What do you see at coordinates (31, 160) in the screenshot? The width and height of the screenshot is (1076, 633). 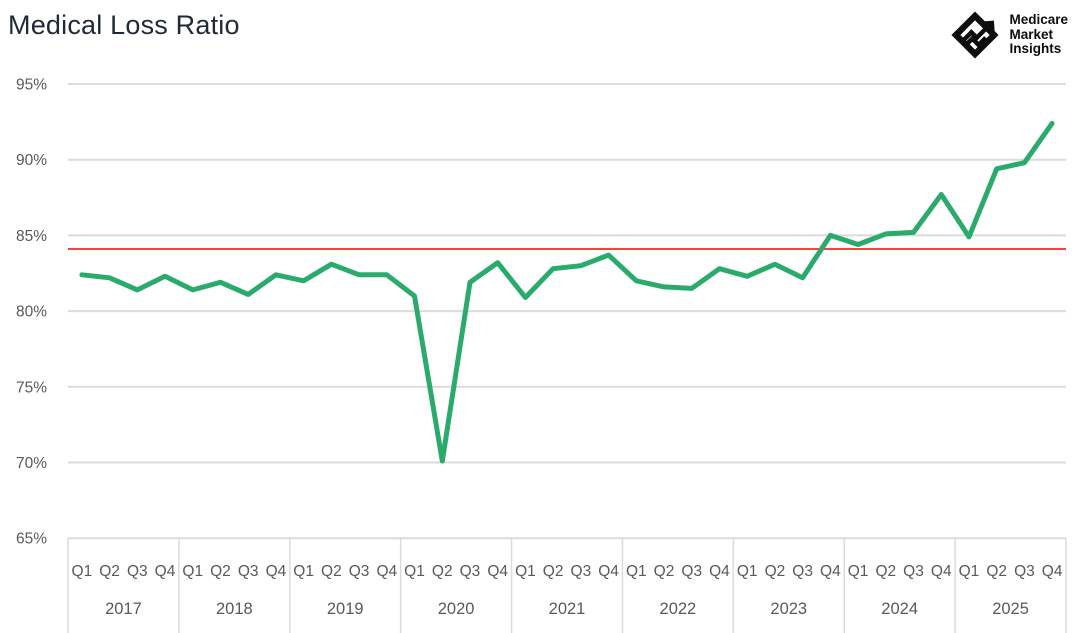 I see `y-axis-tick-label: 90%` at bounding box center [31, 160].